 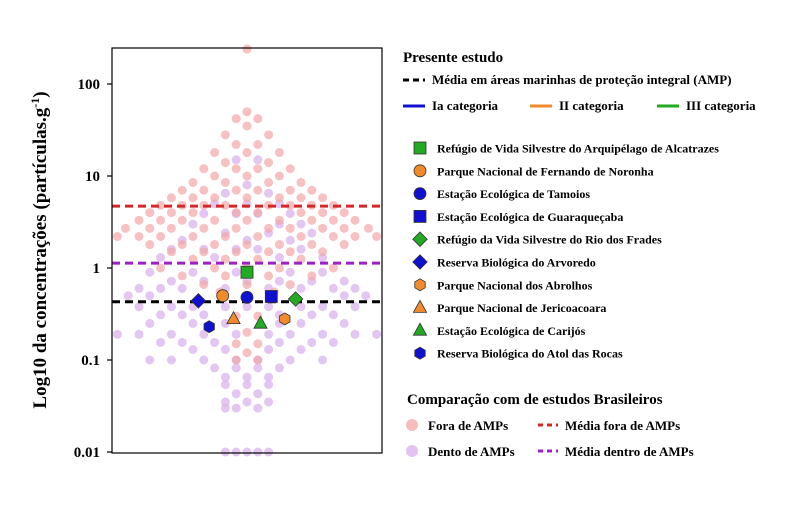 I want to click on legend-dentro-swatch, so click(x=412, y=451).